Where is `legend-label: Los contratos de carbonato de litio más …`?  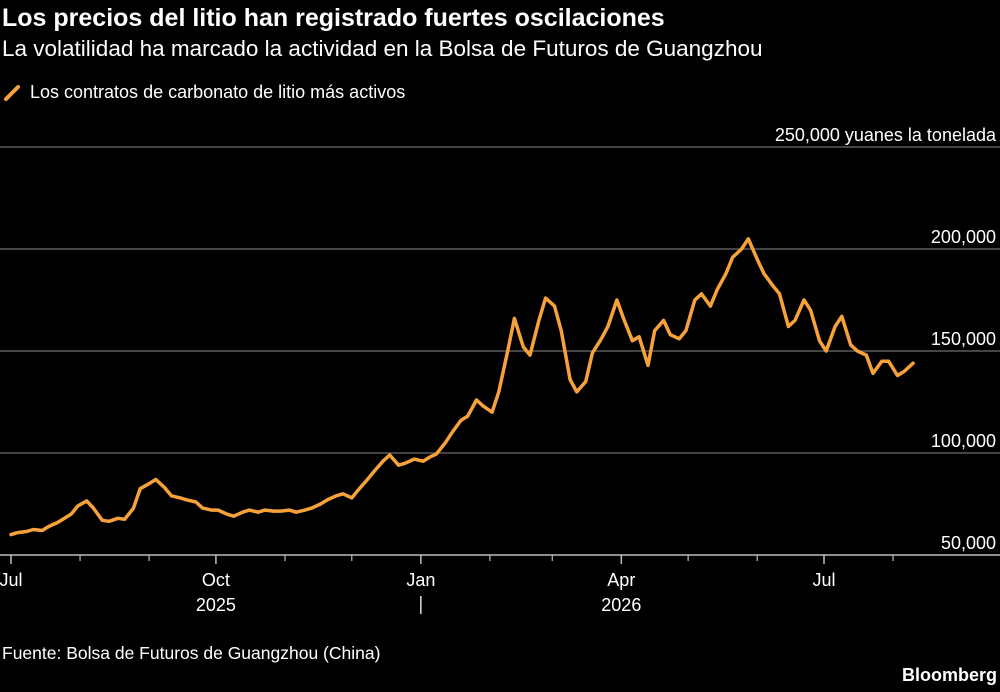
legend-label: Los contratos de carbonato de litio más … is located at coordinates (218, 92).